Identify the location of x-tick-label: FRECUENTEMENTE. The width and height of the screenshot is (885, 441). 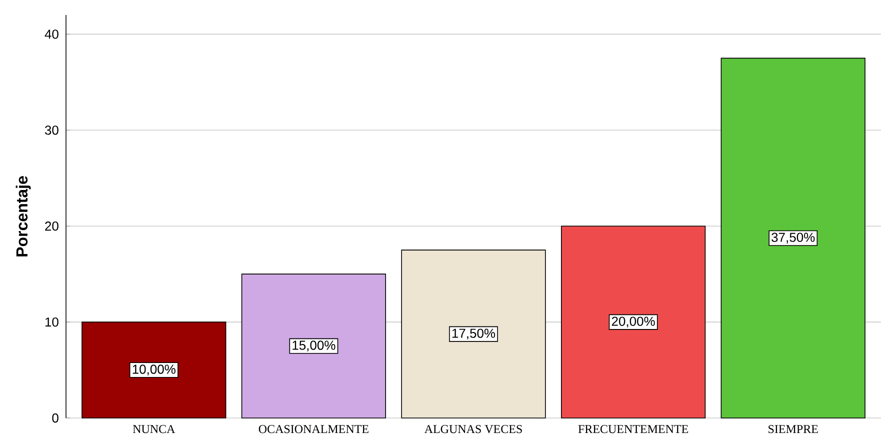
(633, 429).